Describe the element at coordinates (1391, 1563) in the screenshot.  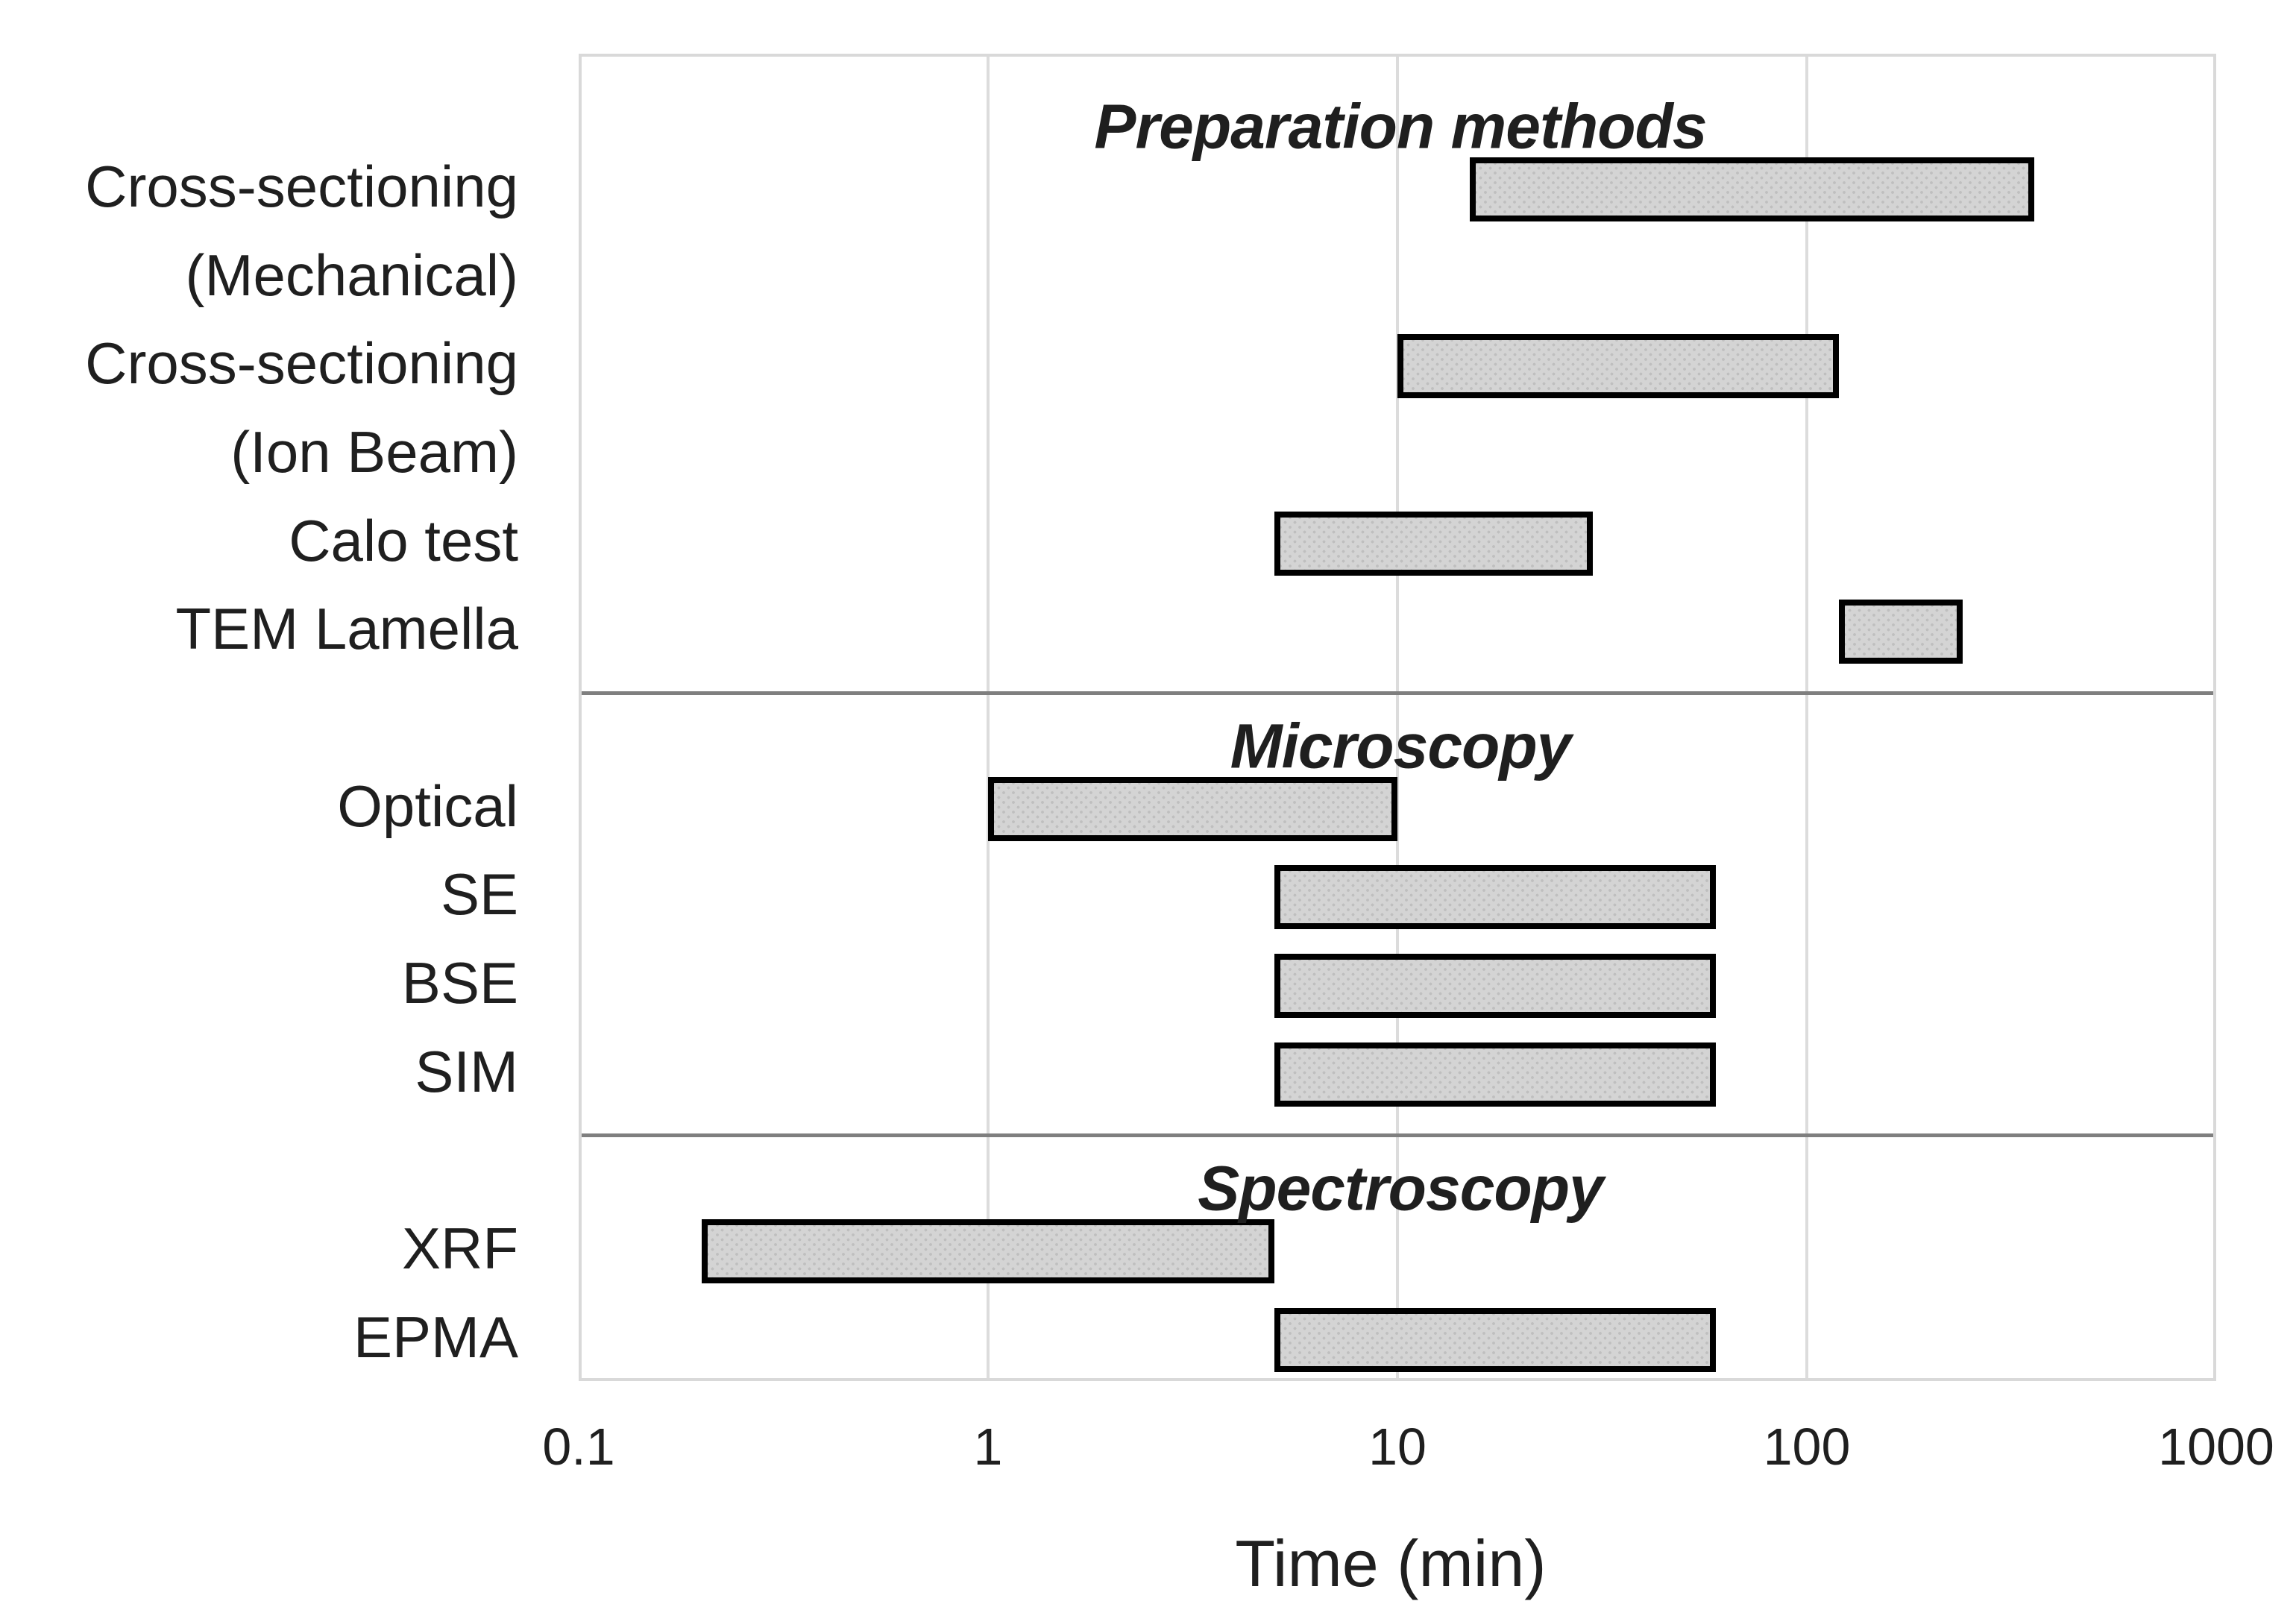
I see `x-axis-title: Time (min)` at that location.